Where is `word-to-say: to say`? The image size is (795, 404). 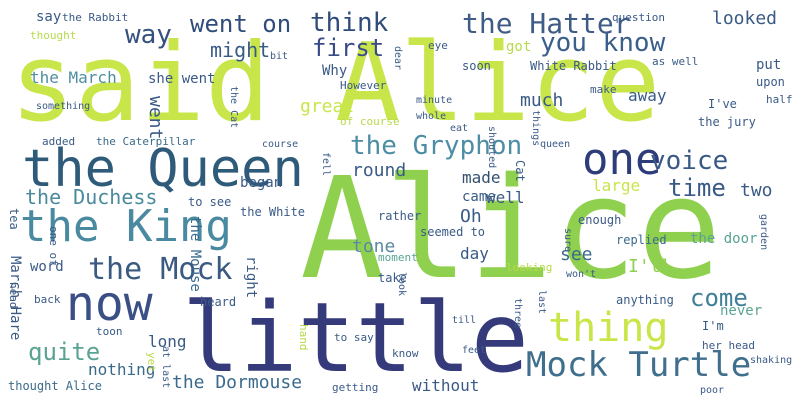 word-to-say: to say is located at coordinates (354, 337).